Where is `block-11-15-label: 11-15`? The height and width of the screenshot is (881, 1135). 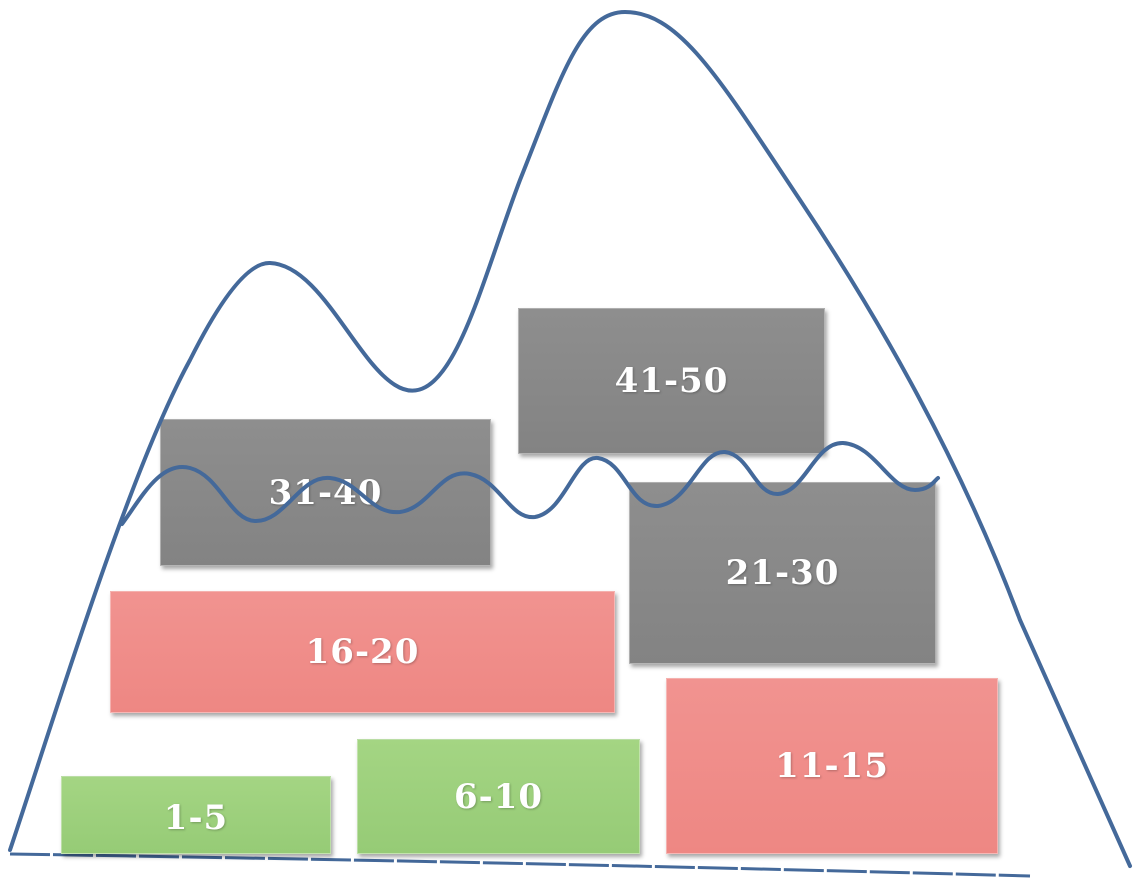 block-11-15-label: 11-15 is located at coordinates (832, 766).